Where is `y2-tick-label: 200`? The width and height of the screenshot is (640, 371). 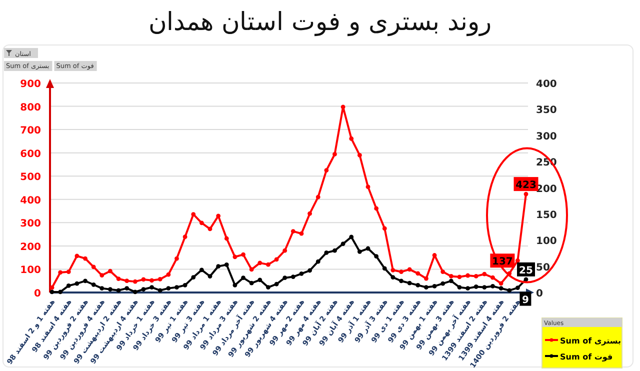 y2-tick-label: 200 is located at coordinates (546, 189).